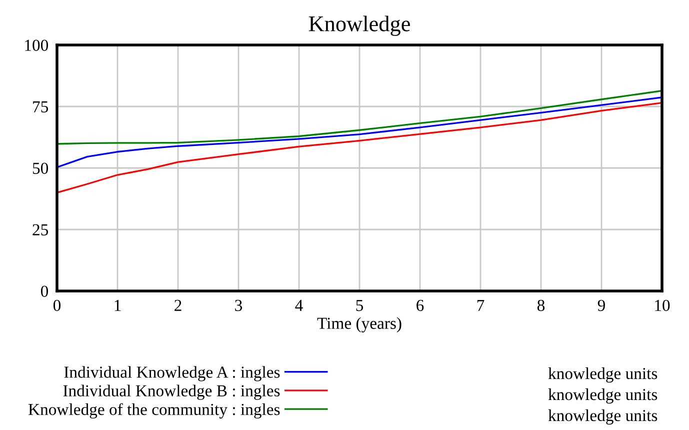 This screenshot has width=689, height=430. I want to click on y-tick-label: 25, so click(40, 230).